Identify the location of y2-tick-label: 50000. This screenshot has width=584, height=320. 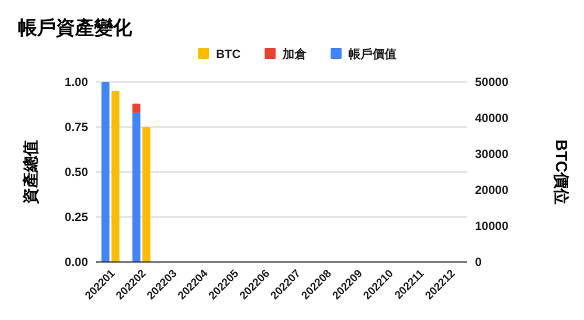
(492, 82).